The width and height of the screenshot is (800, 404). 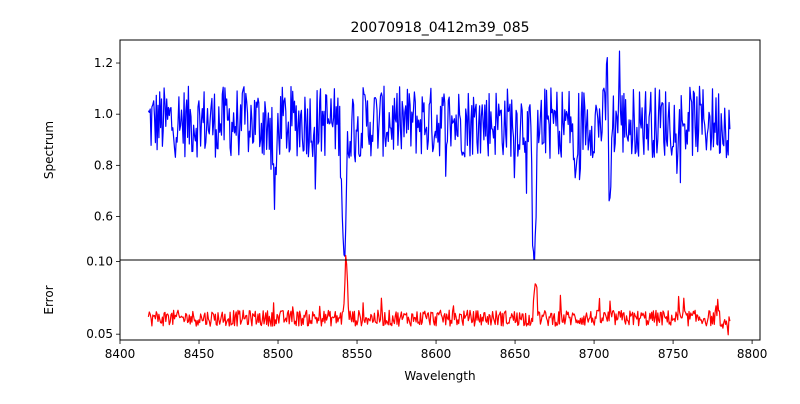 What do you see at coordinates (103, 63) in the screenshot?
I see `spectrum-y-tick-label: 1.2` at bounding box center [103, 63].